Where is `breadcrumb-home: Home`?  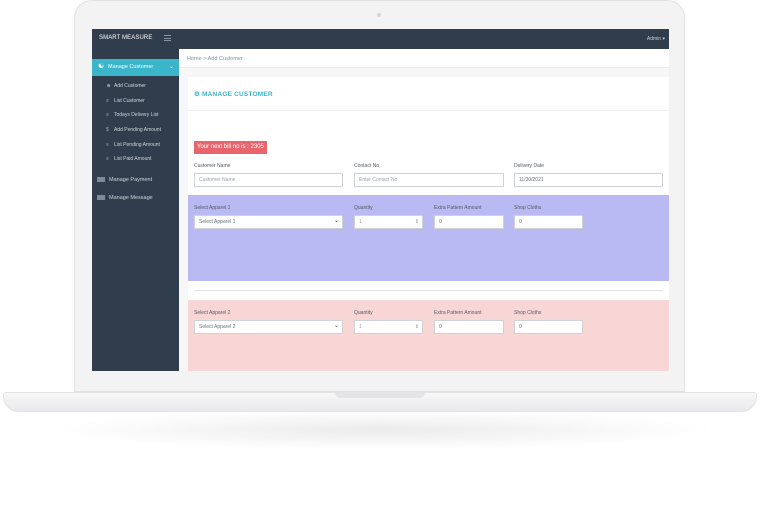 breadcrumb-home: Home is located at coordinates (194, 59).